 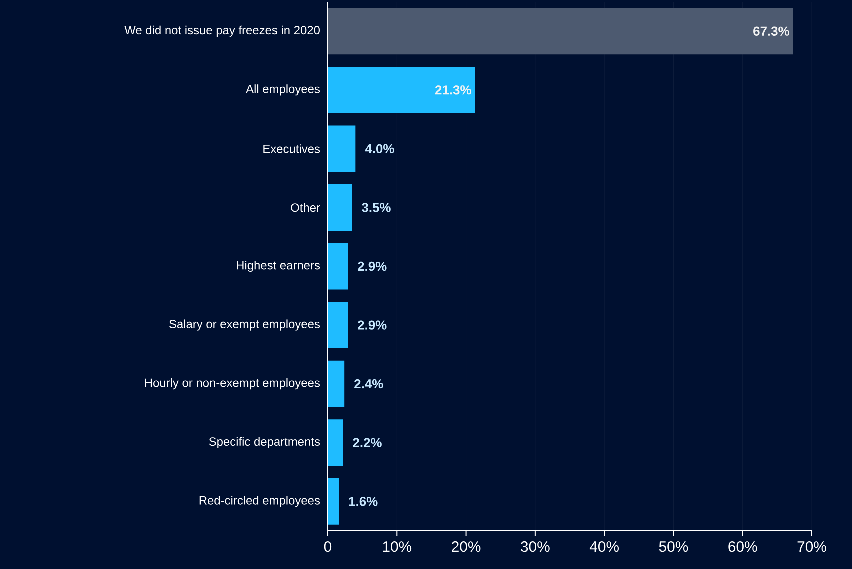 What do you see at coordinates (292, 149) in the screenshot?
I see `y-tick-label: Executives` at bounding box center [292, 149].